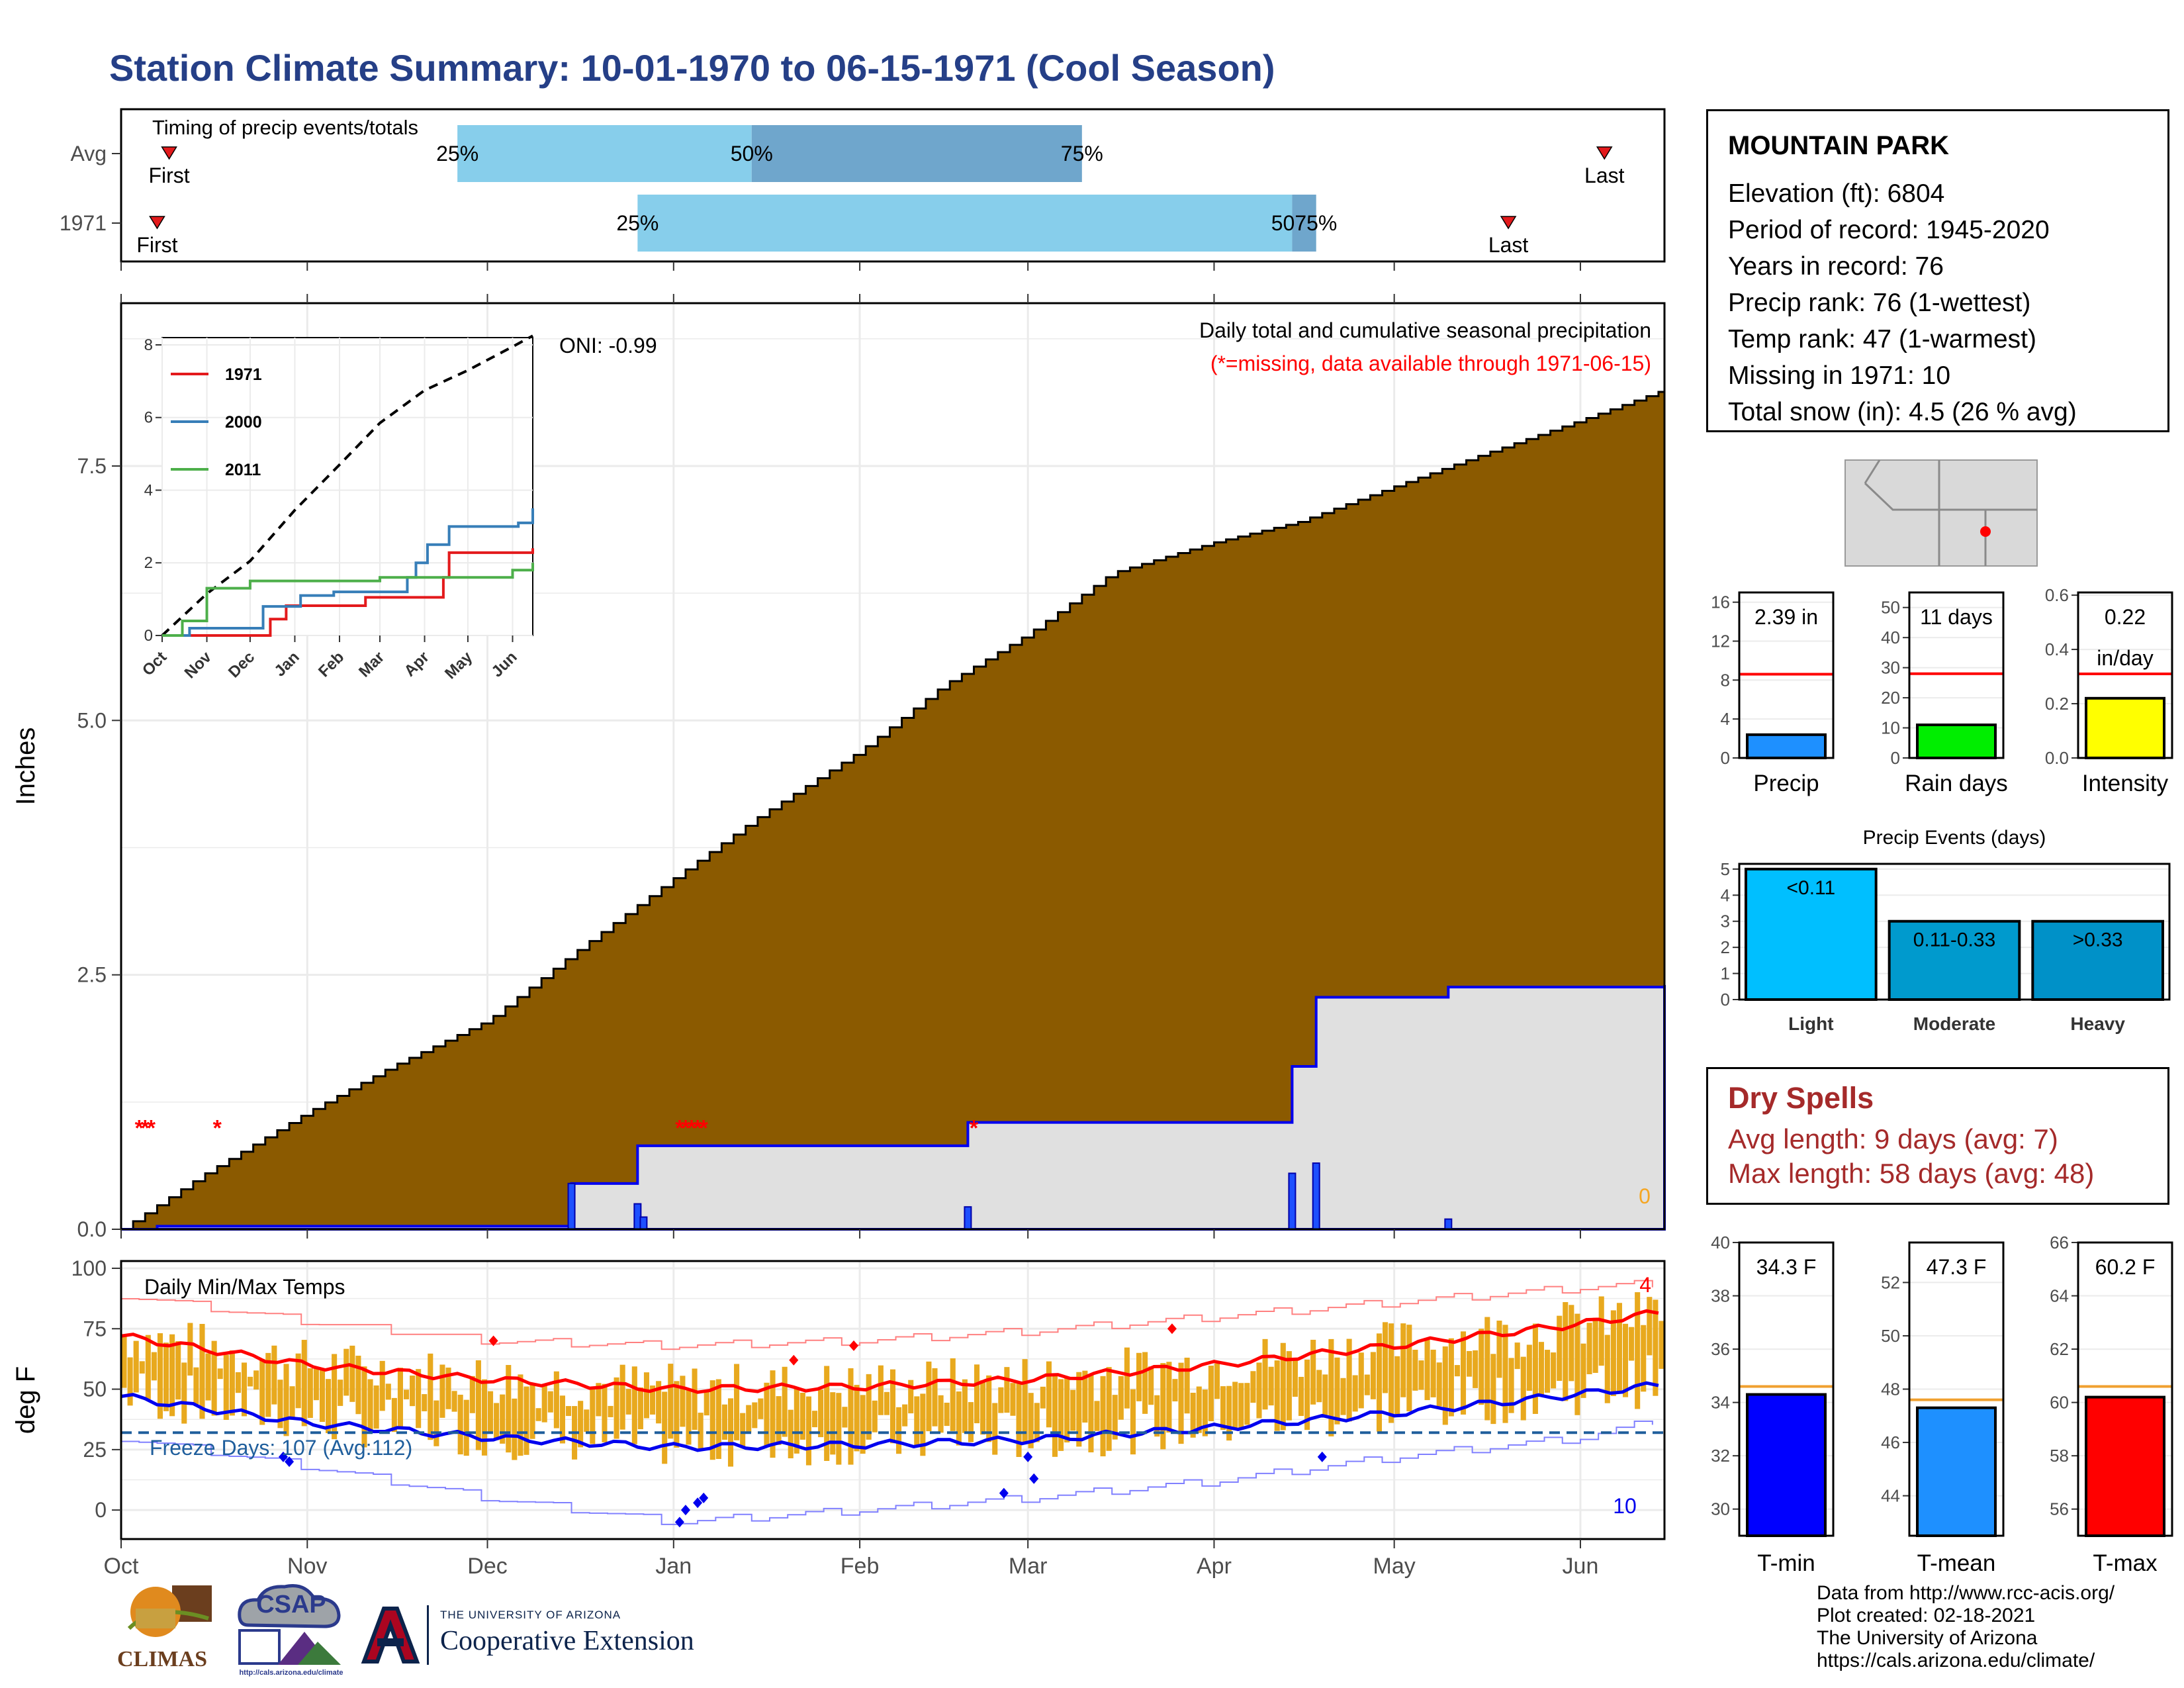 The height and width of the screenshot is (1688, 2184). I want to click on inset-y-tick-label: 2, so click(148, 563).